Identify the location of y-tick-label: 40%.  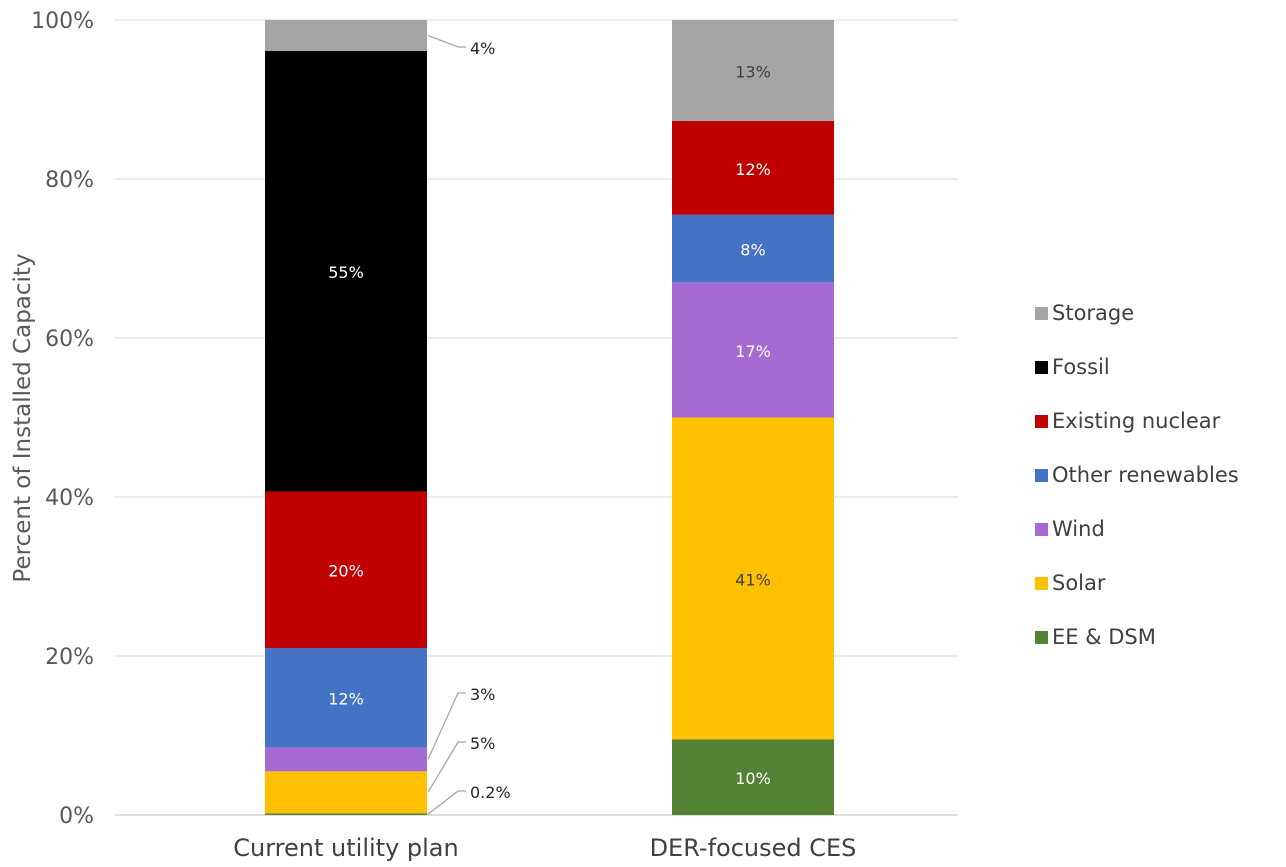
(69, 498).